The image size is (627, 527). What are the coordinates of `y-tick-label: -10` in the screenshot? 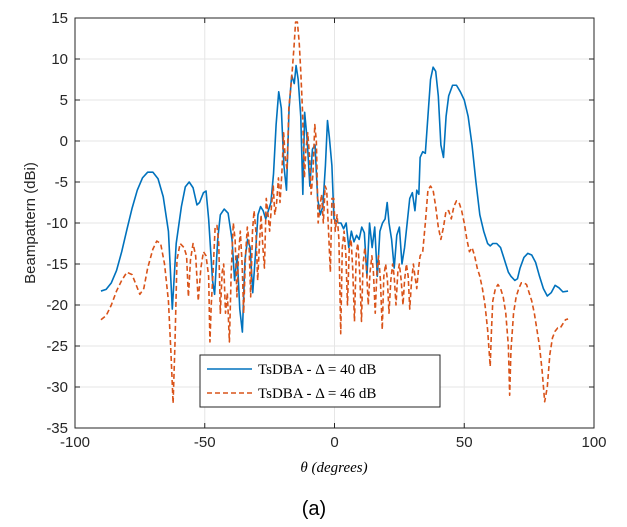 It's located at (57, 223).